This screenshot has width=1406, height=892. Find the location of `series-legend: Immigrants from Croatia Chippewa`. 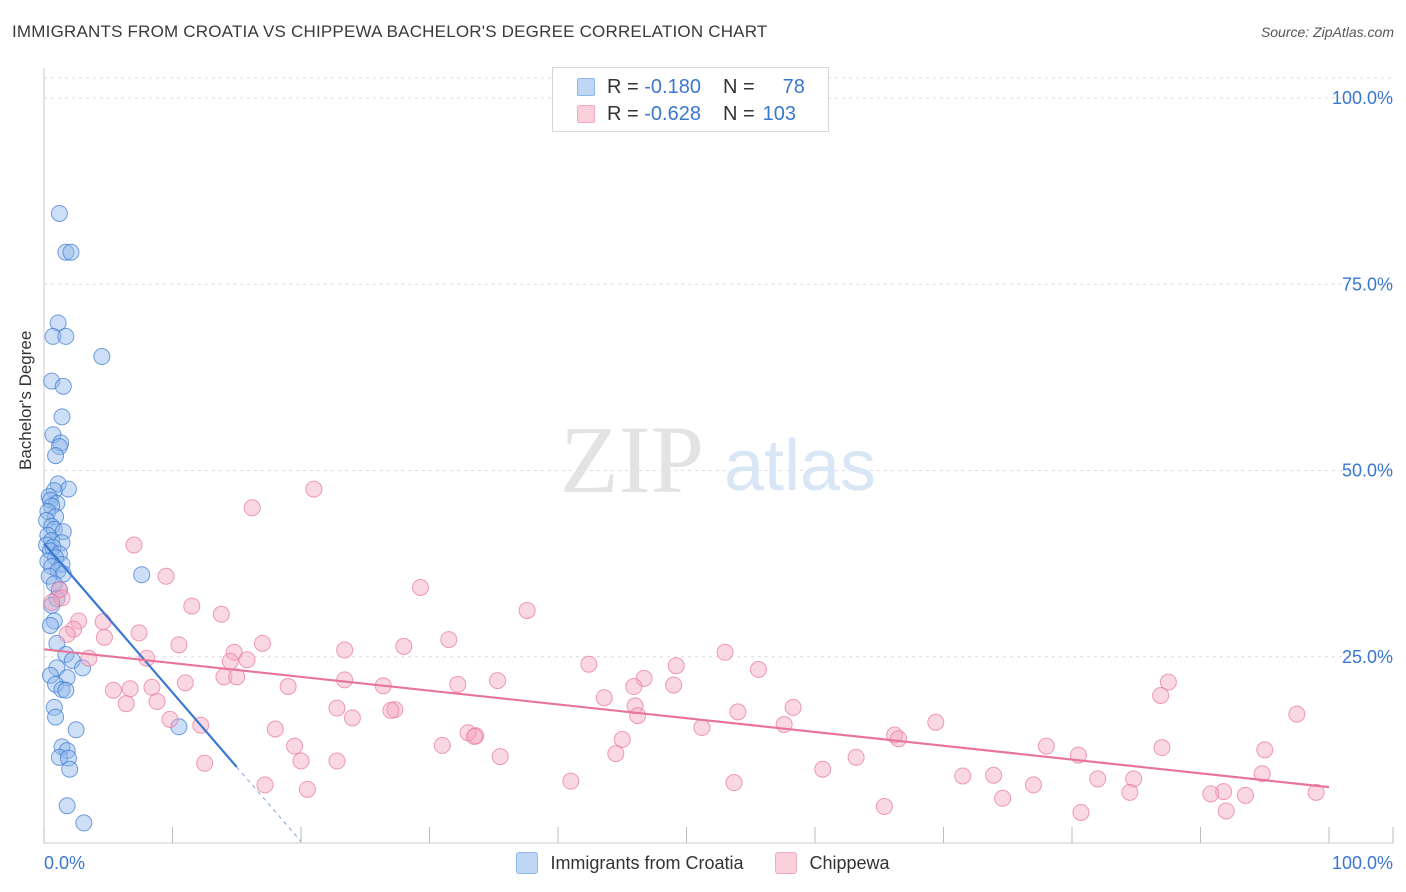

series-legend: Immigrants from Croatia Chippewa is located at coordinates (703, 863).